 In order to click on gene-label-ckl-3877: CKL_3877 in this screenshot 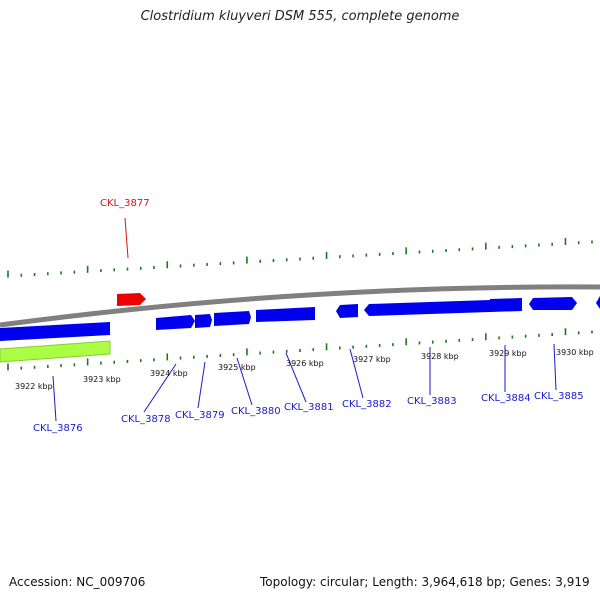, I will do `click(125, 203)`.